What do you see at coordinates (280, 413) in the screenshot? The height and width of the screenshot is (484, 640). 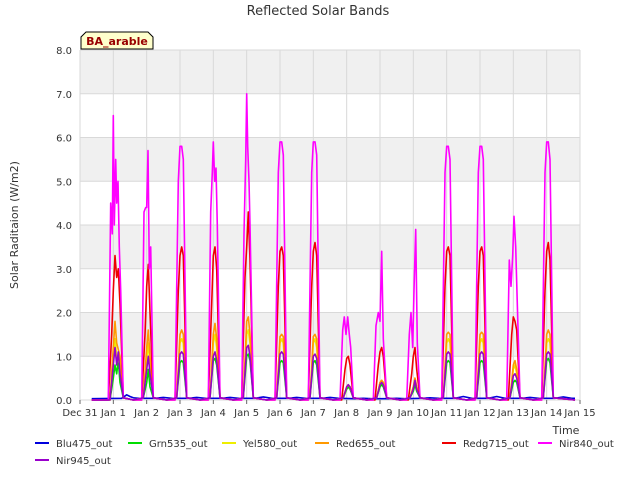 I see `x-tick-label: Jan 6` at bounding box center [280, 413].